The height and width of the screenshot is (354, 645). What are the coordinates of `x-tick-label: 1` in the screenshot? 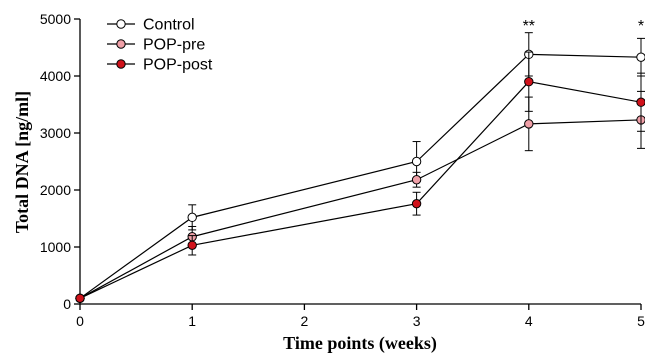 It's located at (192, 321).